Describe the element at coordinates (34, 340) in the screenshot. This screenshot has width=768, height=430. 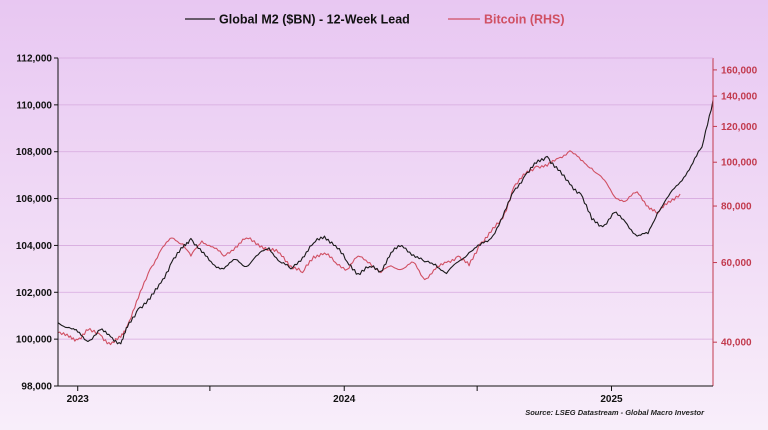
I see `left-tick-label: 100,000` at that location.